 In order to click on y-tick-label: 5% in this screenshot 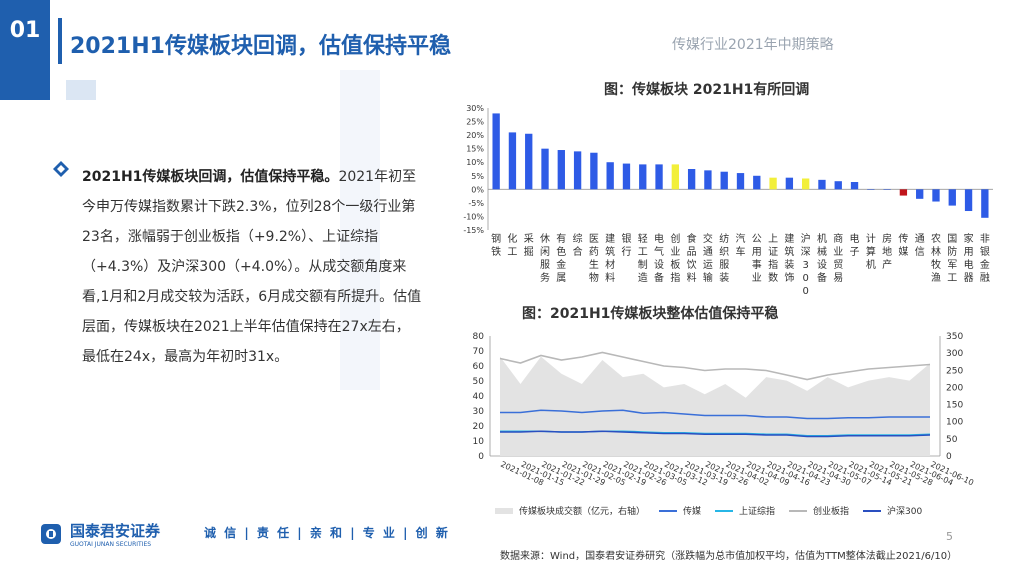, I will do `click(477, 176)`.